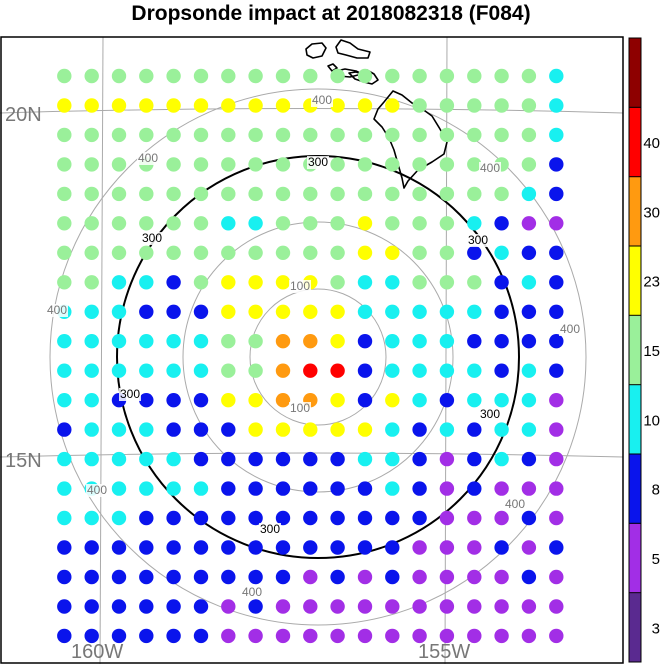 Image resolution: width=662 pixels, height=664 pixels. I want to click on colorbar-label-10: 10, so click(651, 420).